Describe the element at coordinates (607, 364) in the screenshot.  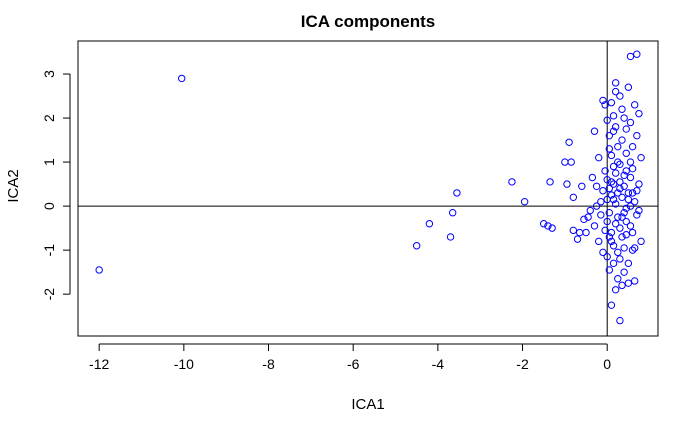
I see `x-tick-label: 0` at that location.